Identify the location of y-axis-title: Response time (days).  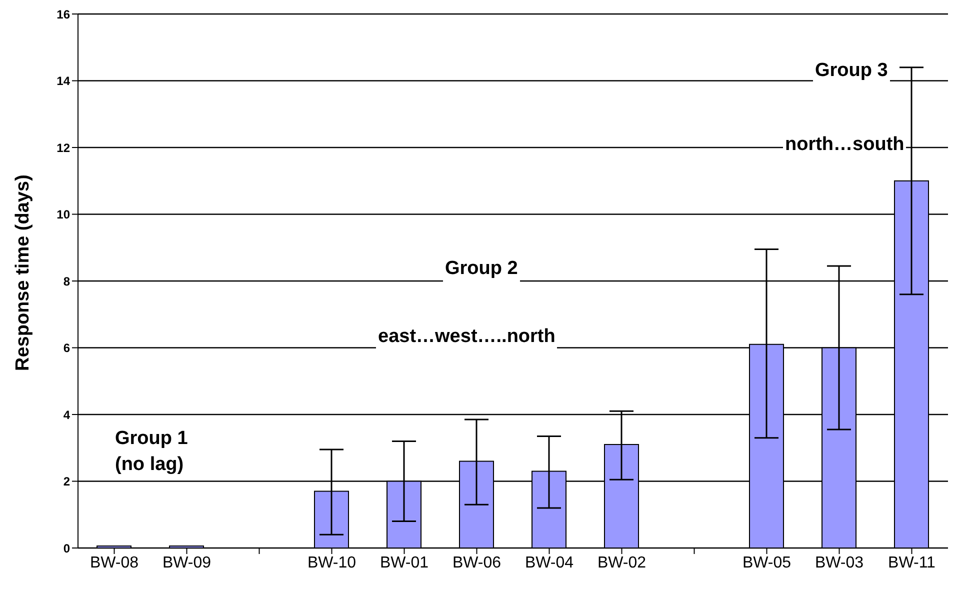
(23, 272).